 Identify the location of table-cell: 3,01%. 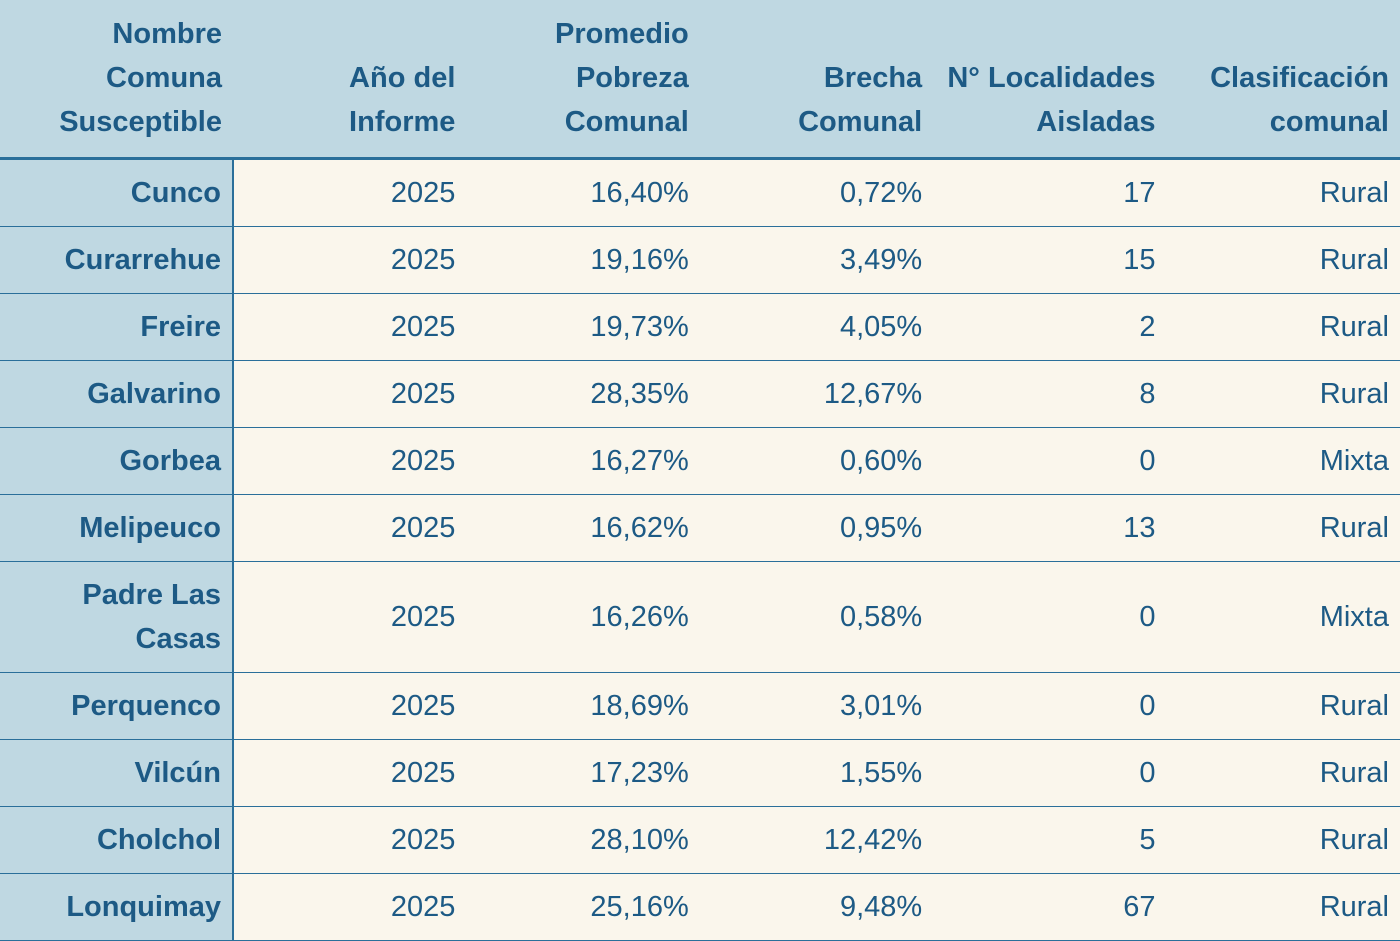
(816, 706).